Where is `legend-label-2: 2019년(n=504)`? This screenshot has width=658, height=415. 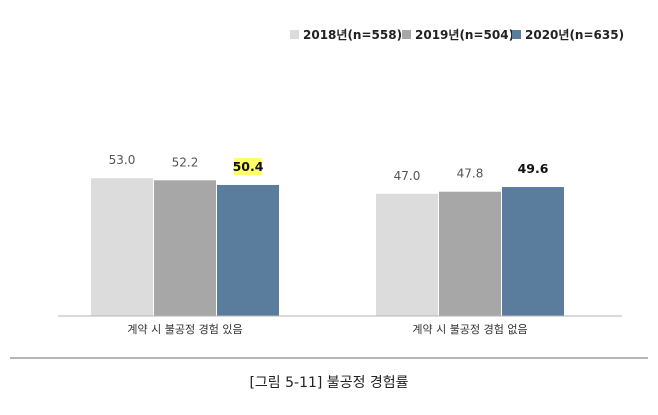 legend-label-2: 2019년(n=504) is located at coordinates (464, 35).